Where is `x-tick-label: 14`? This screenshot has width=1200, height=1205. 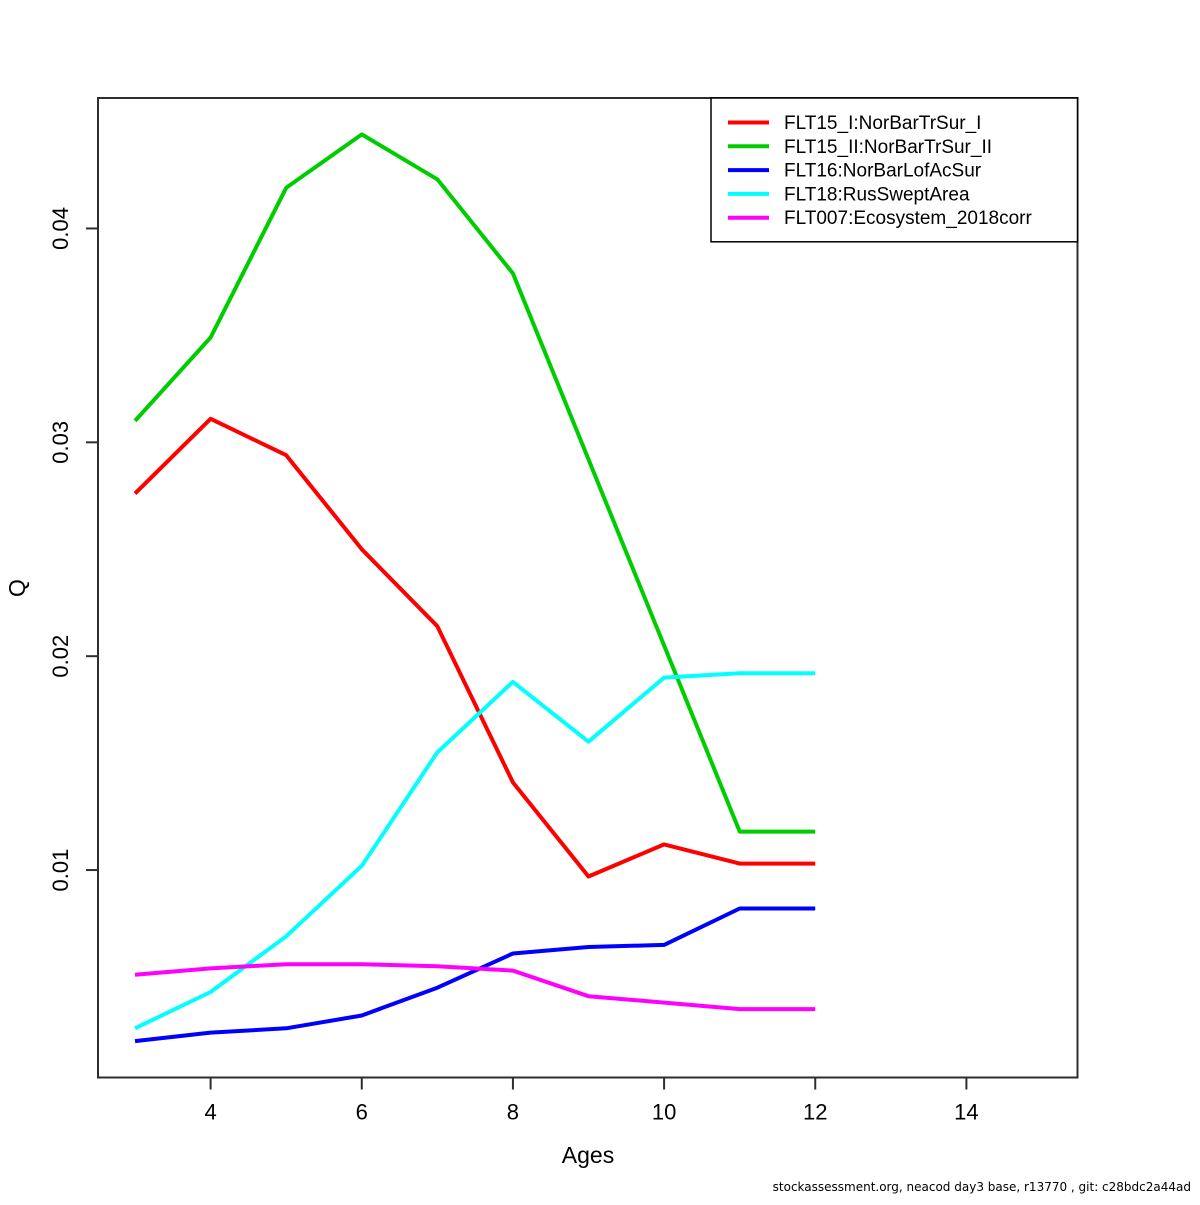
x-tick-label: 14 is located at coordinates (966, 1112).